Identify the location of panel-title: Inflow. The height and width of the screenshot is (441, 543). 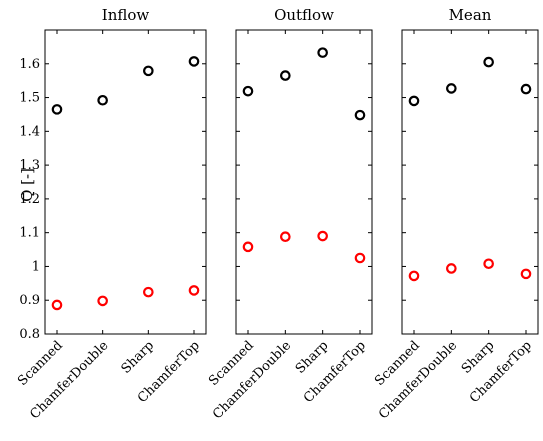
(126, 15).